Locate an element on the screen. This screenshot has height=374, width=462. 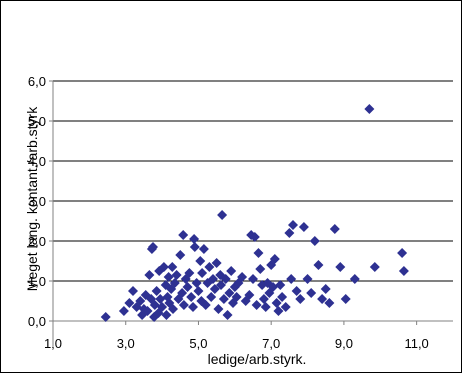
y-tick-label: 0,0 is located at coordinates (37, 321).